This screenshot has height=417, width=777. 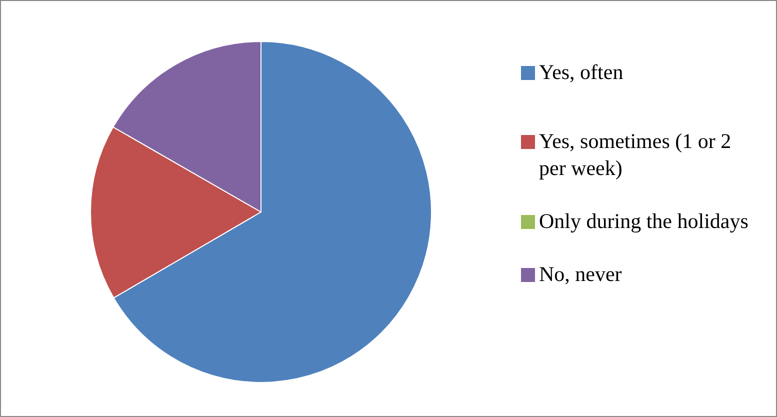 What do you see at coordinates (635, 155) in the screenshot?
I see `legend-label: Yes, sometimes (1 or 2 per week)` at bounding box center [635, 155].